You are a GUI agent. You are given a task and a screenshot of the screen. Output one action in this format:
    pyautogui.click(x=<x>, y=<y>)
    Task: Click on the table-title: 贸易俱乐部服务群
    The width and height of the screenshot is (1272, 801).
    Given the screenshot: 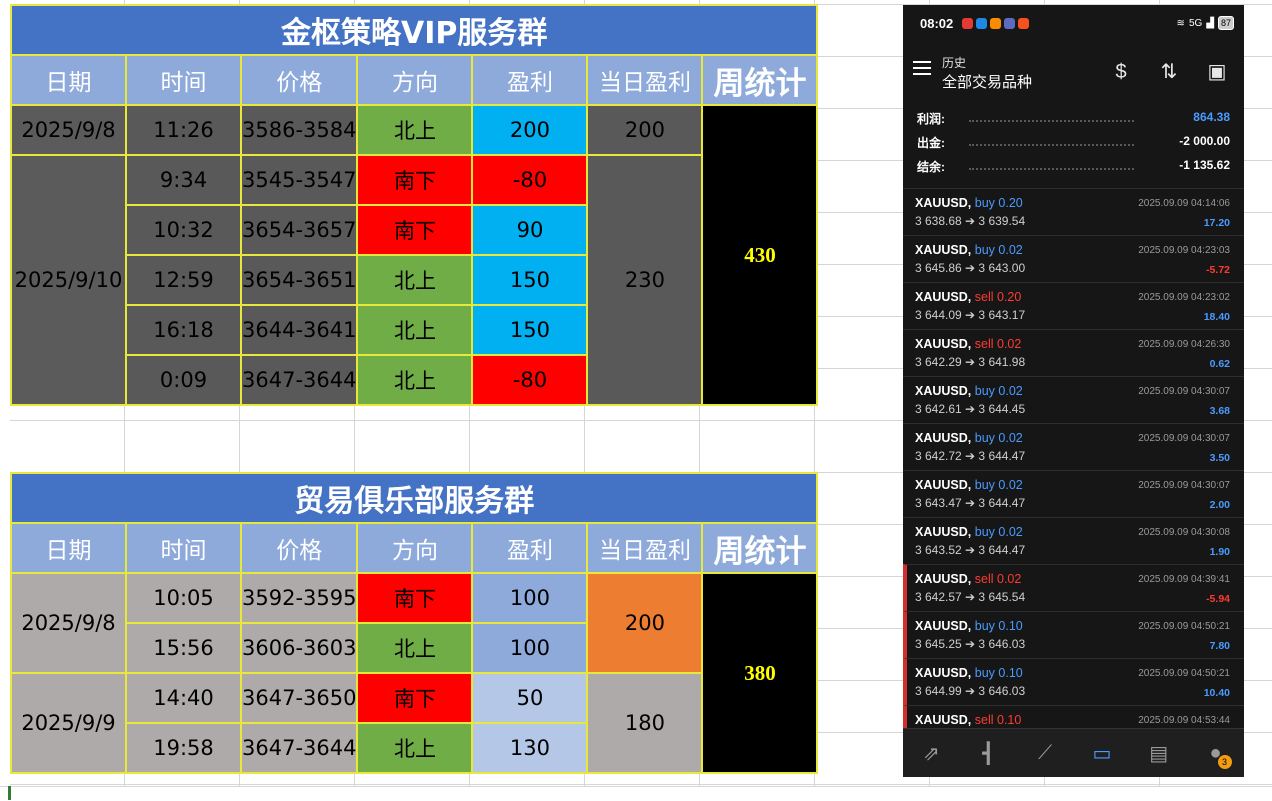 What is the action you would take?
    pyautogui.click(x=414, y=498)
    